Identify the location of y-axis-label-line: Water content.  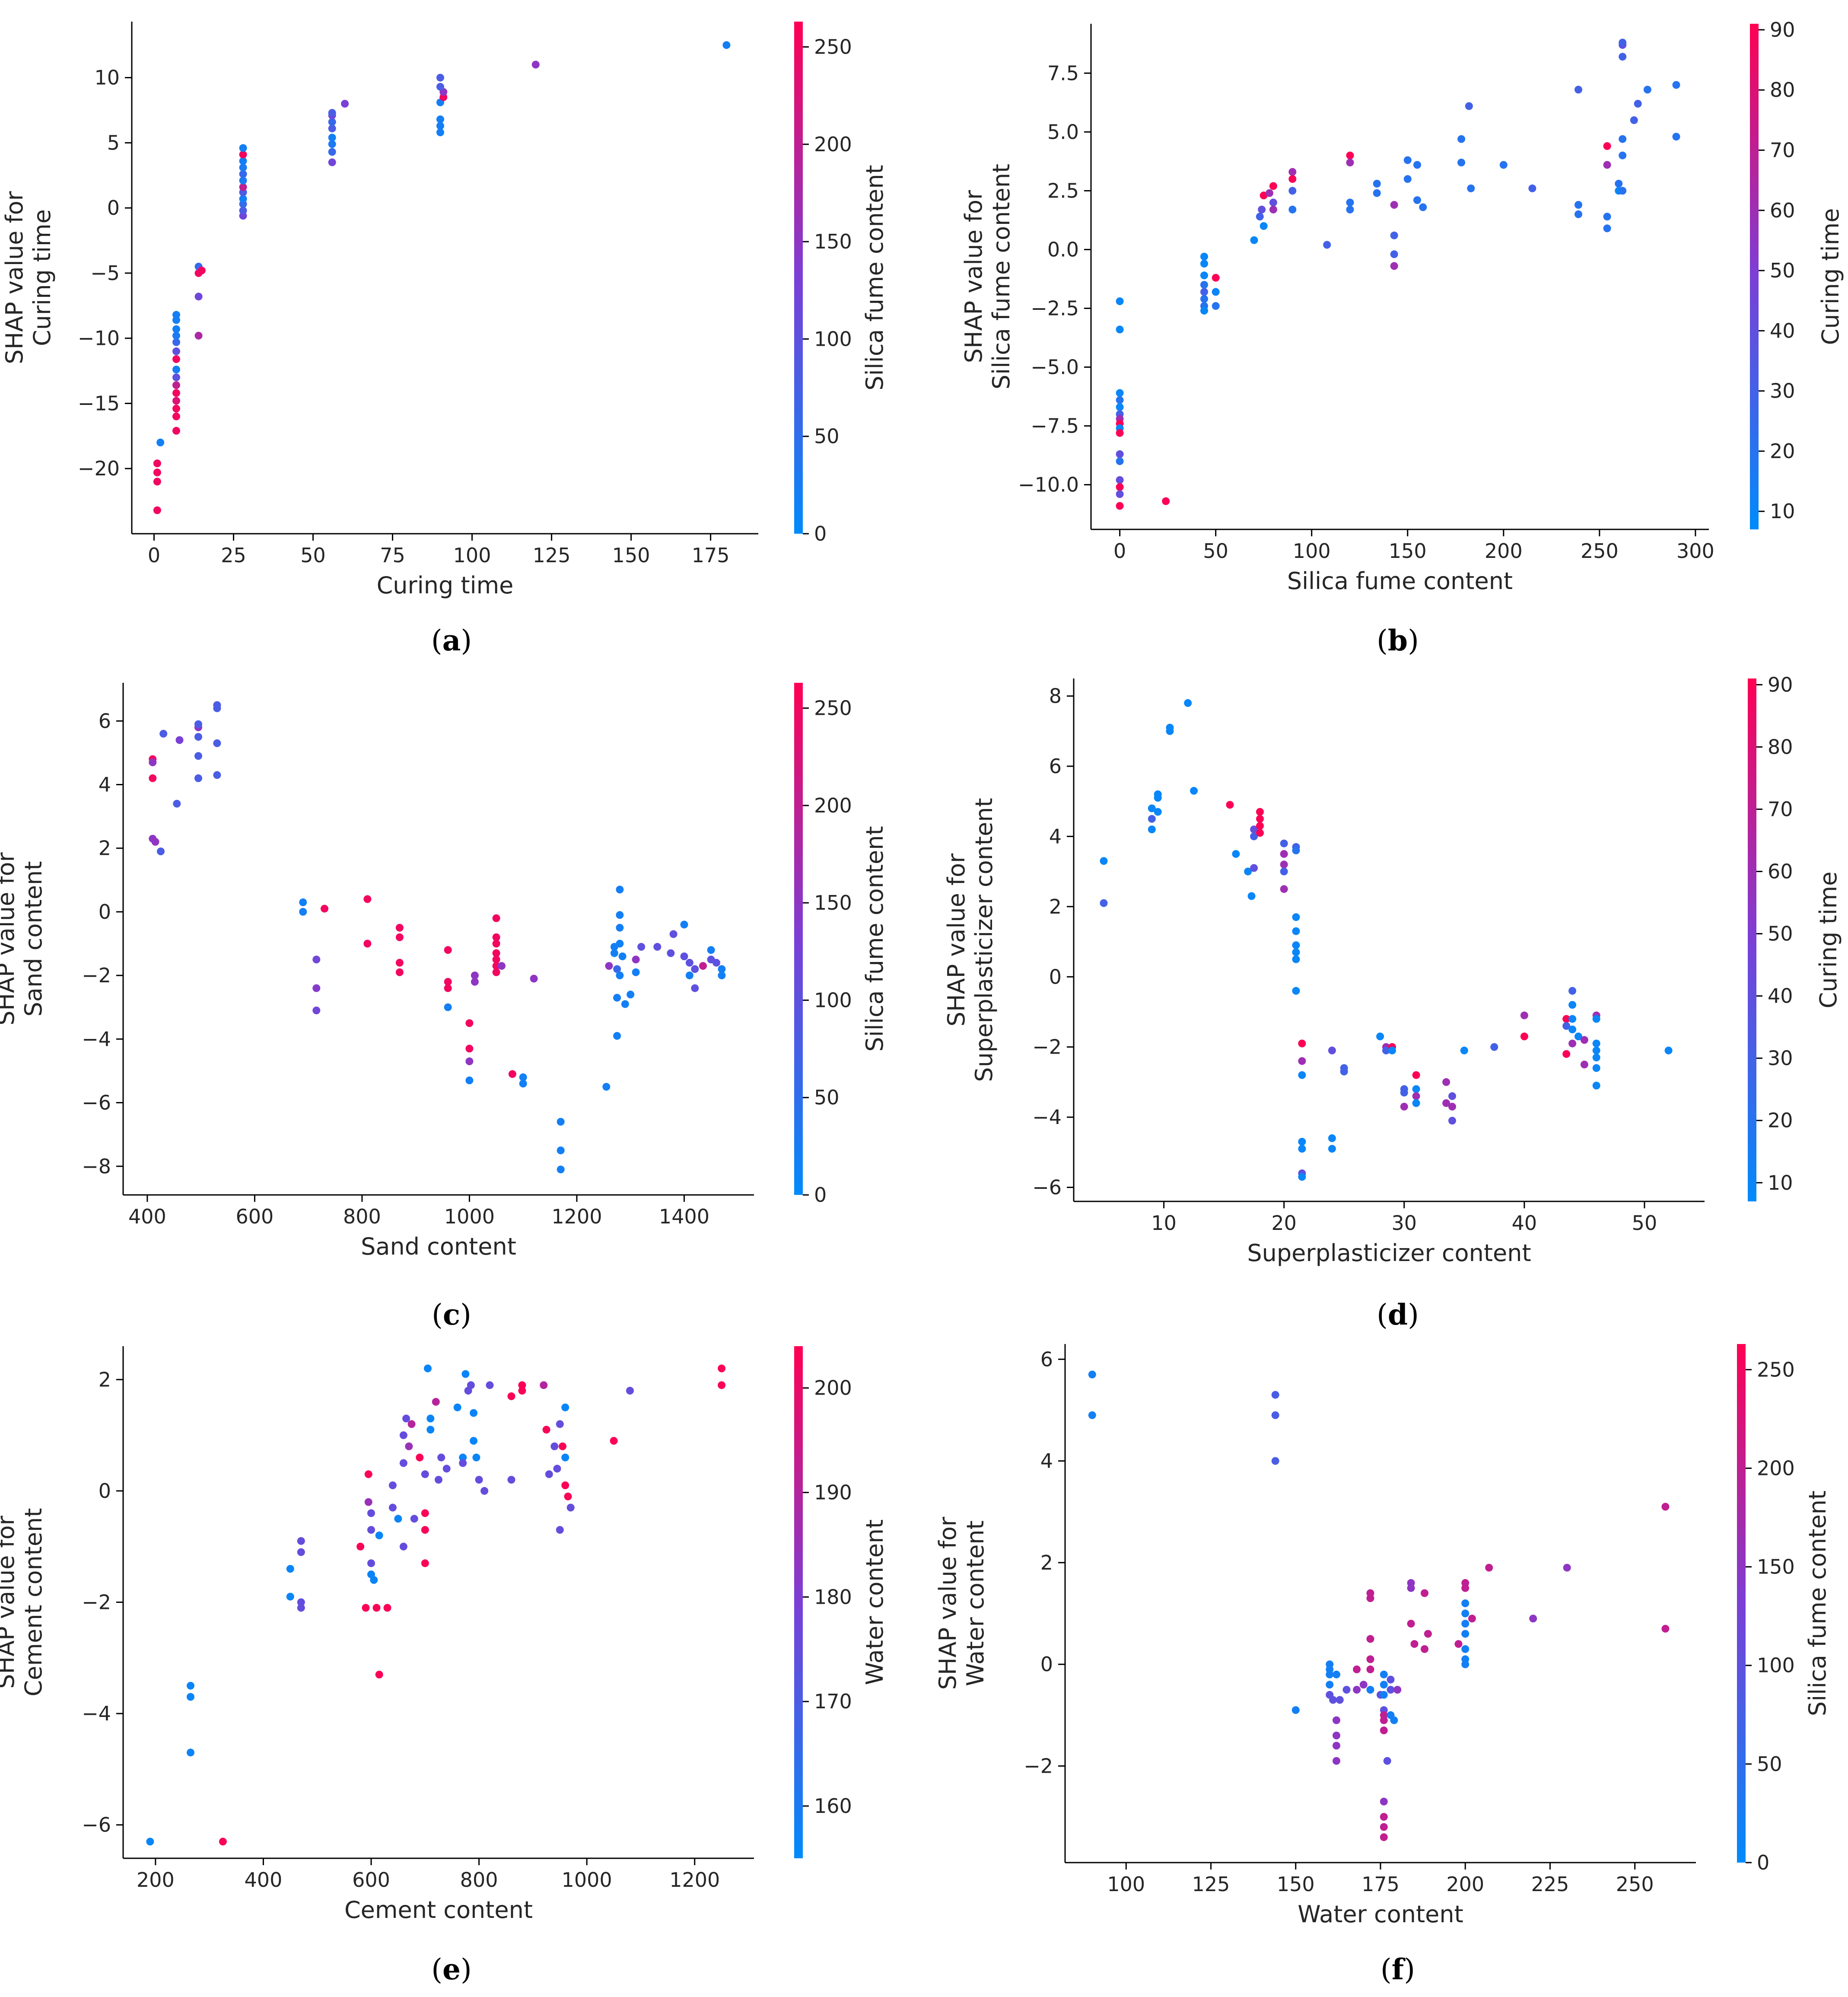
(975, 1603).